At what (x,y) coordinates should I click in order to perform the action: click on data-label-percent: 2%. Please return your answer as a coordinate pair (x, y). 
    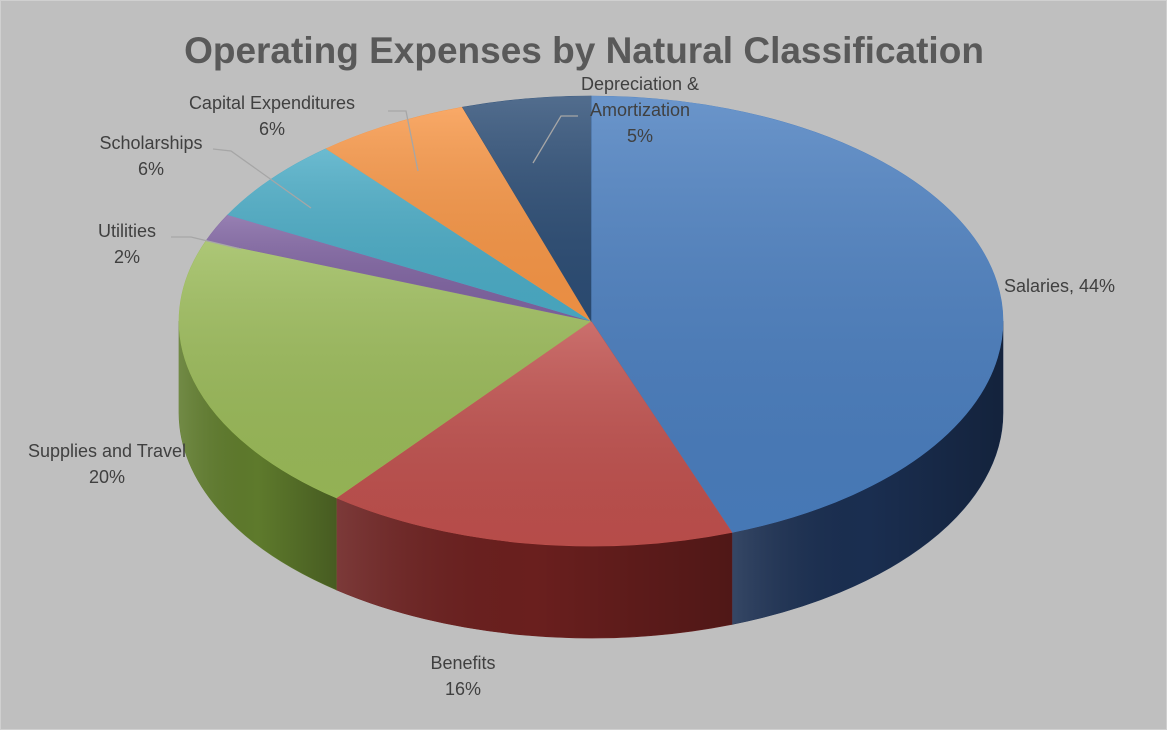
    Looking at the image, I should click on (127, 257).